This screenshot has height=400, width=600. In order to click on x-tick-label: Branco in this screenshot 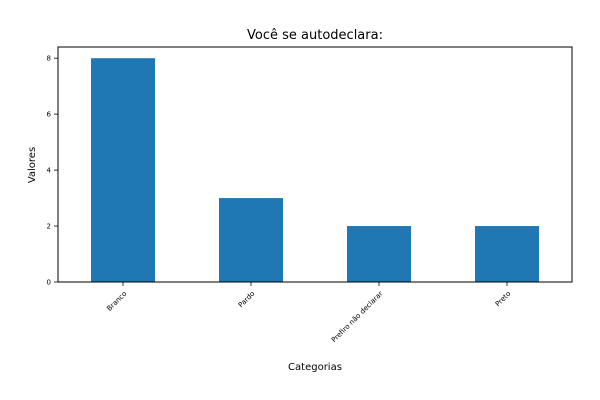, I will do `click(116, 301)`.